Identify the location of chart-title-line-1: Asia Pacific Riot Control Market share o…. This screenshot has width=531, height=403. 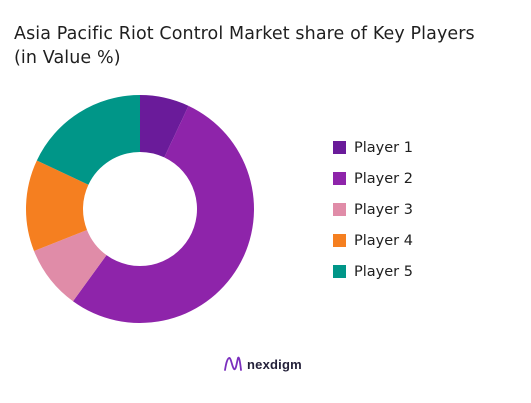
(244, 34).